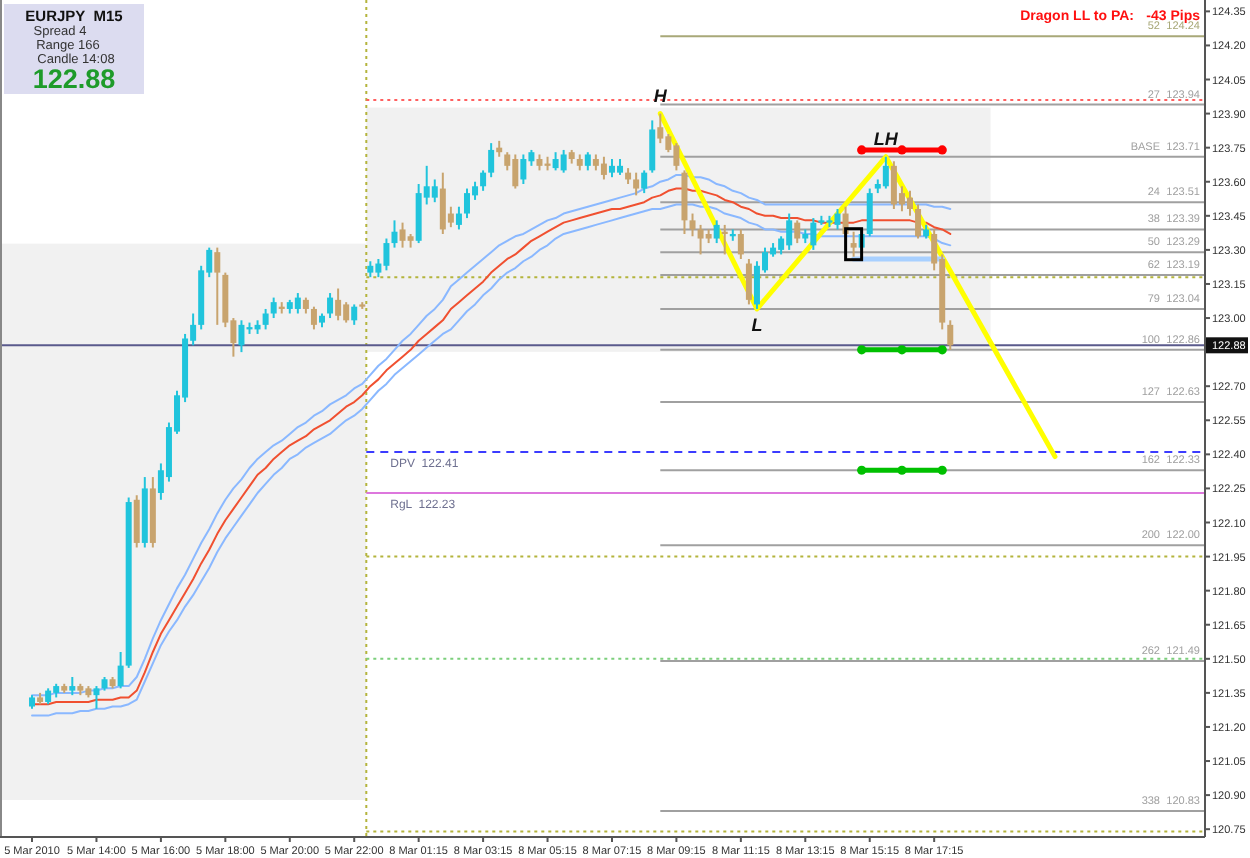 This screenshot has height=858, width=1250. I want to click on data-label: L, so click(757, 324).